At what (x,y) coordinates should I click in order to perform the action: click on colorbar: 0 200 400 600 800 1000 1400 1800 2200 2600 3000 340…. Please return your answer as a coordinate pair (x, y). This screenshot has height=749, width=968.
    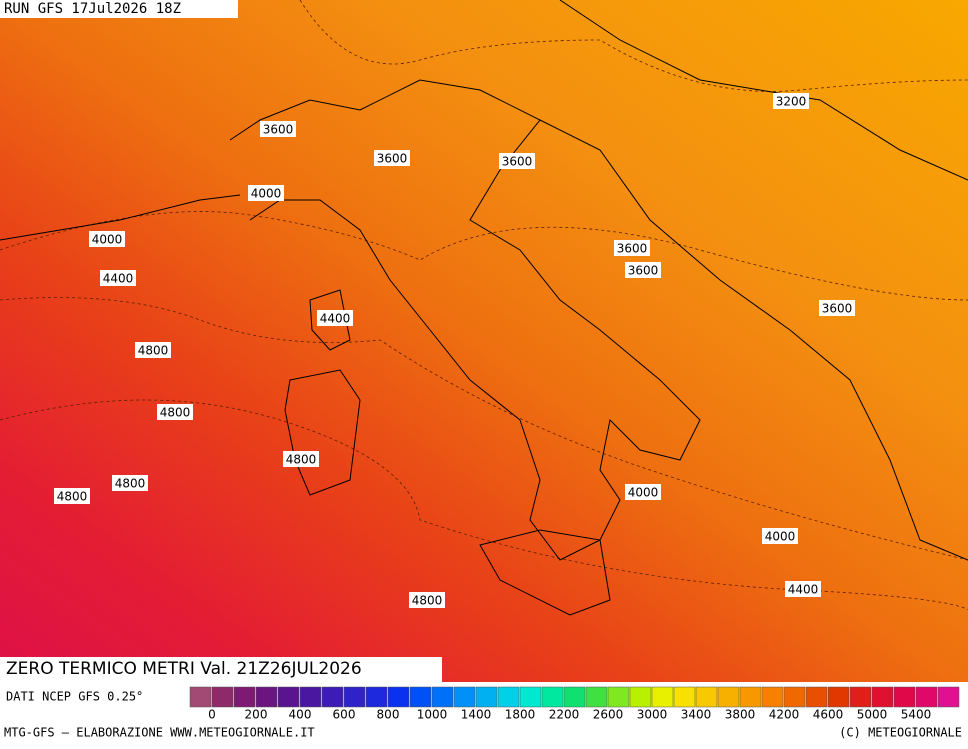
    Looking at the image, I should click on (574, 704).